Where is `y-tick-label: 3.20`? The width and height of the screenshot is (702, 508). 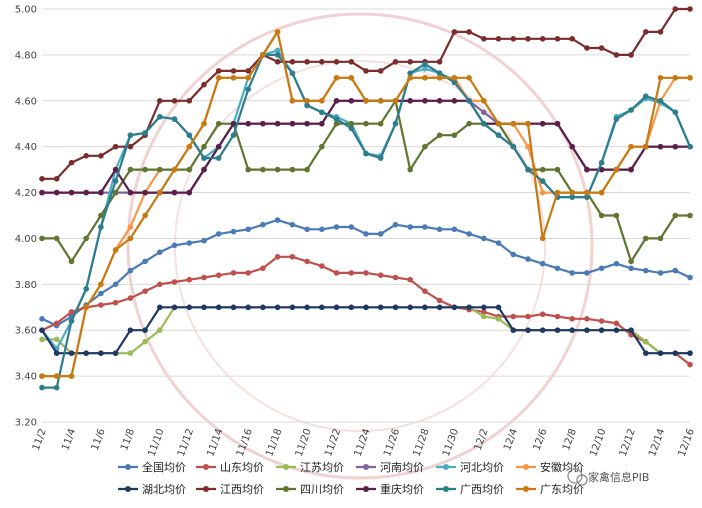 y-tick-label: 3.20 is located at coordinates (26, 423).